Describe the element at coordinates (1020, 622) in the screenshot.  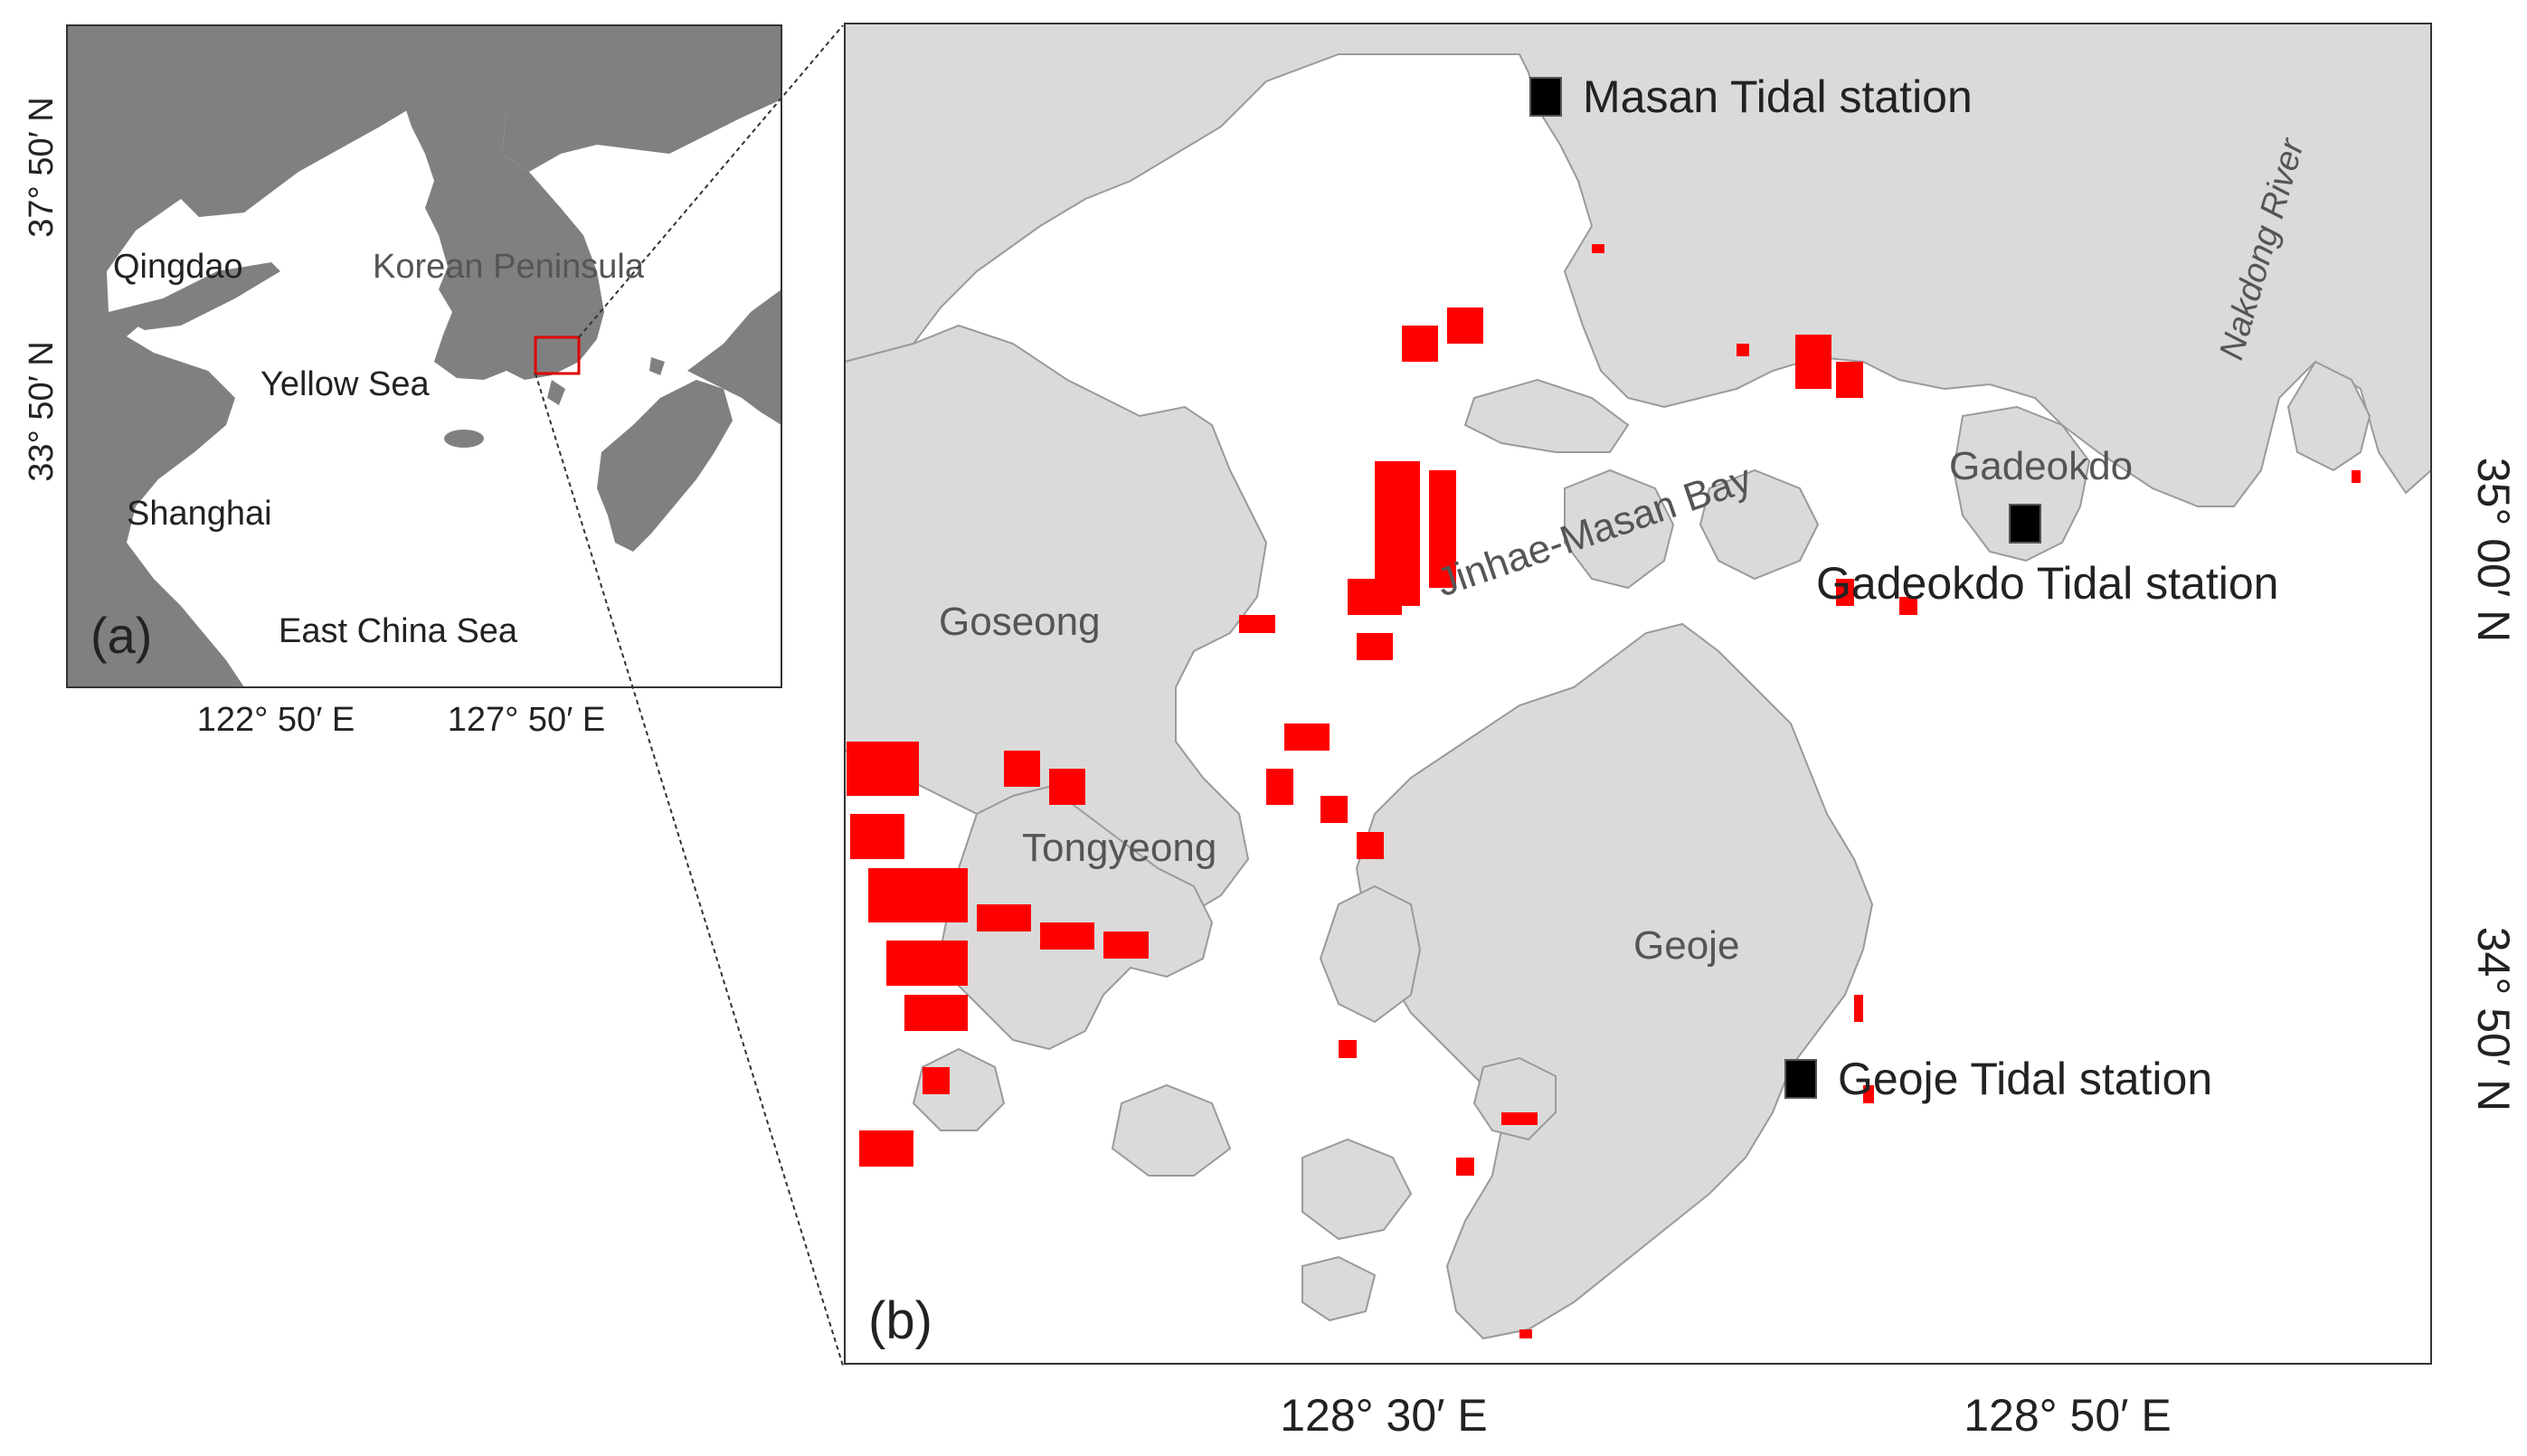
I see `label-goseong: Goseong` at that location.